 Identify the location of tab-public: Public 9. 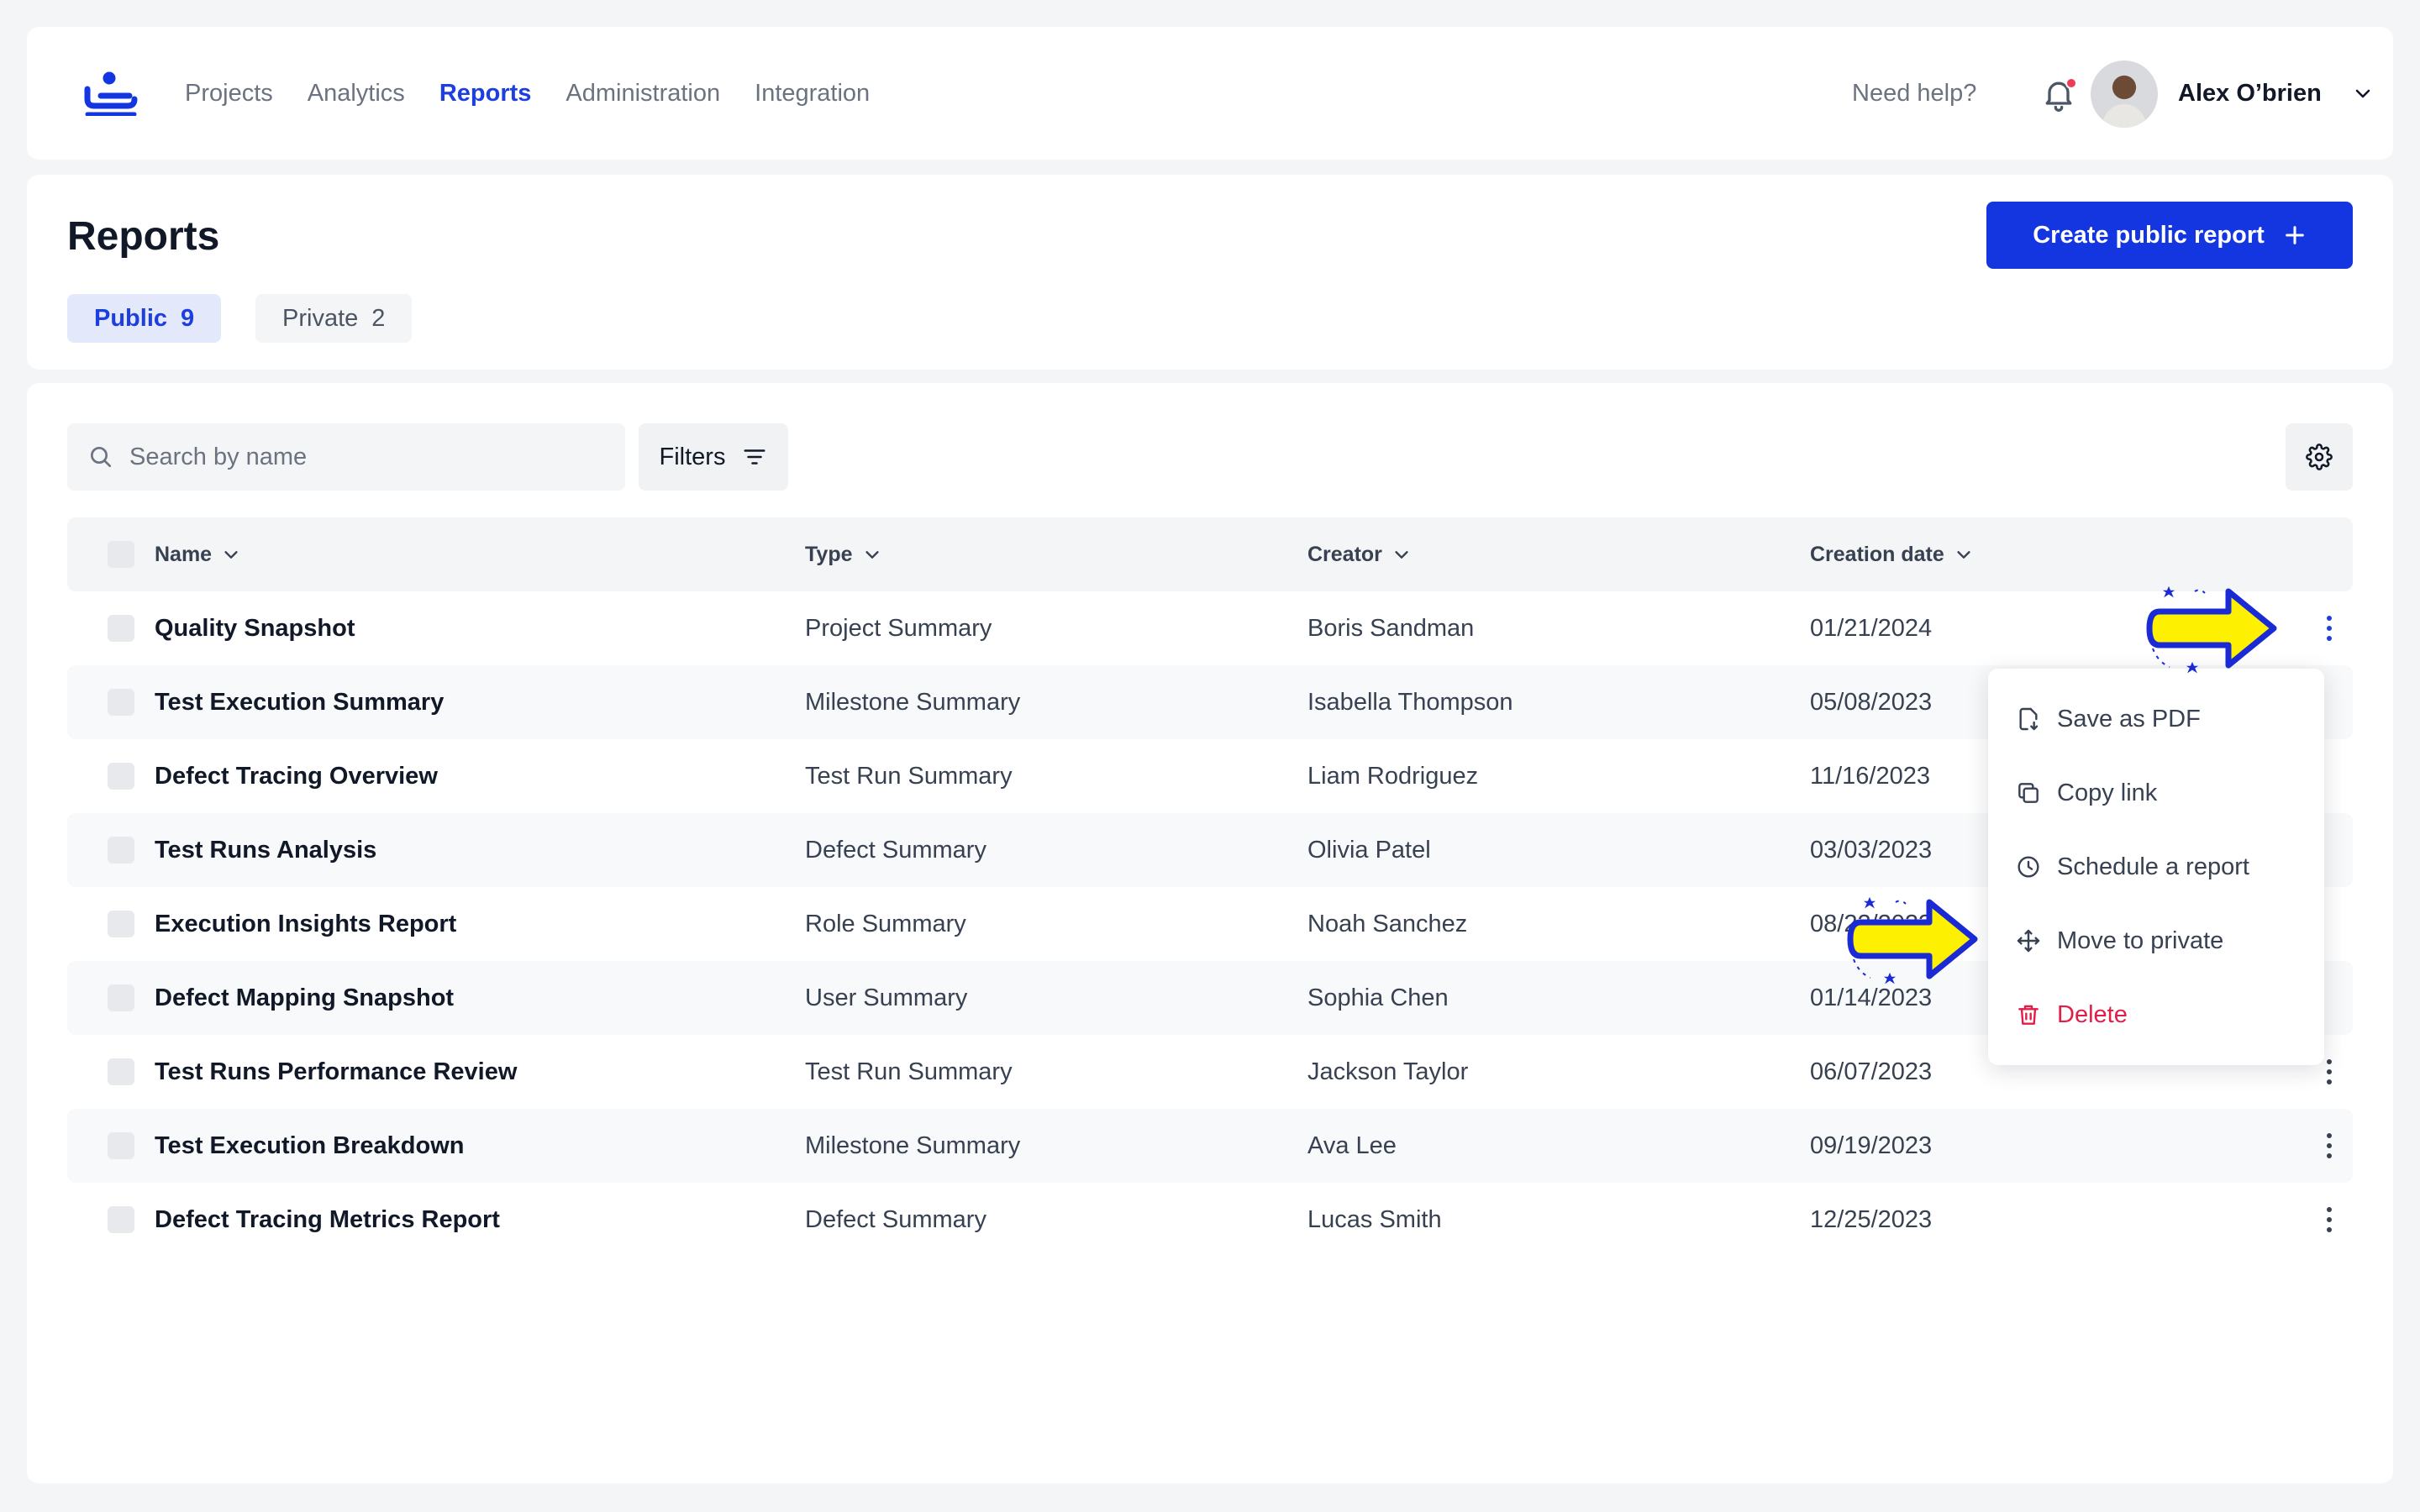
(144, 318).